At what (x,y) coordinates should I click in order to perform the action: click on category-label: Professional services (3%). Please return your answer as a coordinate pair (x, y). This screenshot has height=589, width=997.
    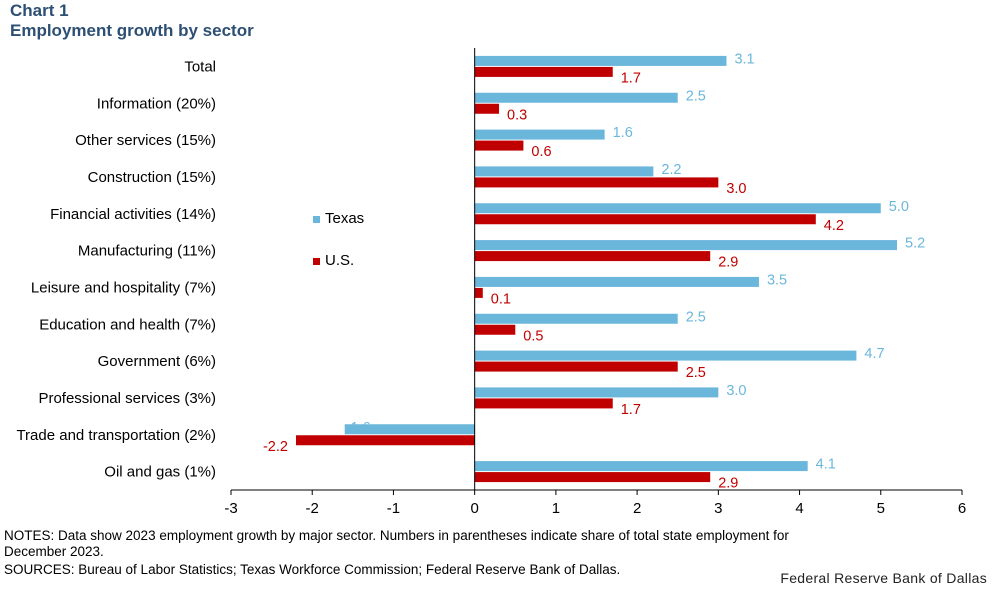
    Looking at the image, I should click on (127, 398).